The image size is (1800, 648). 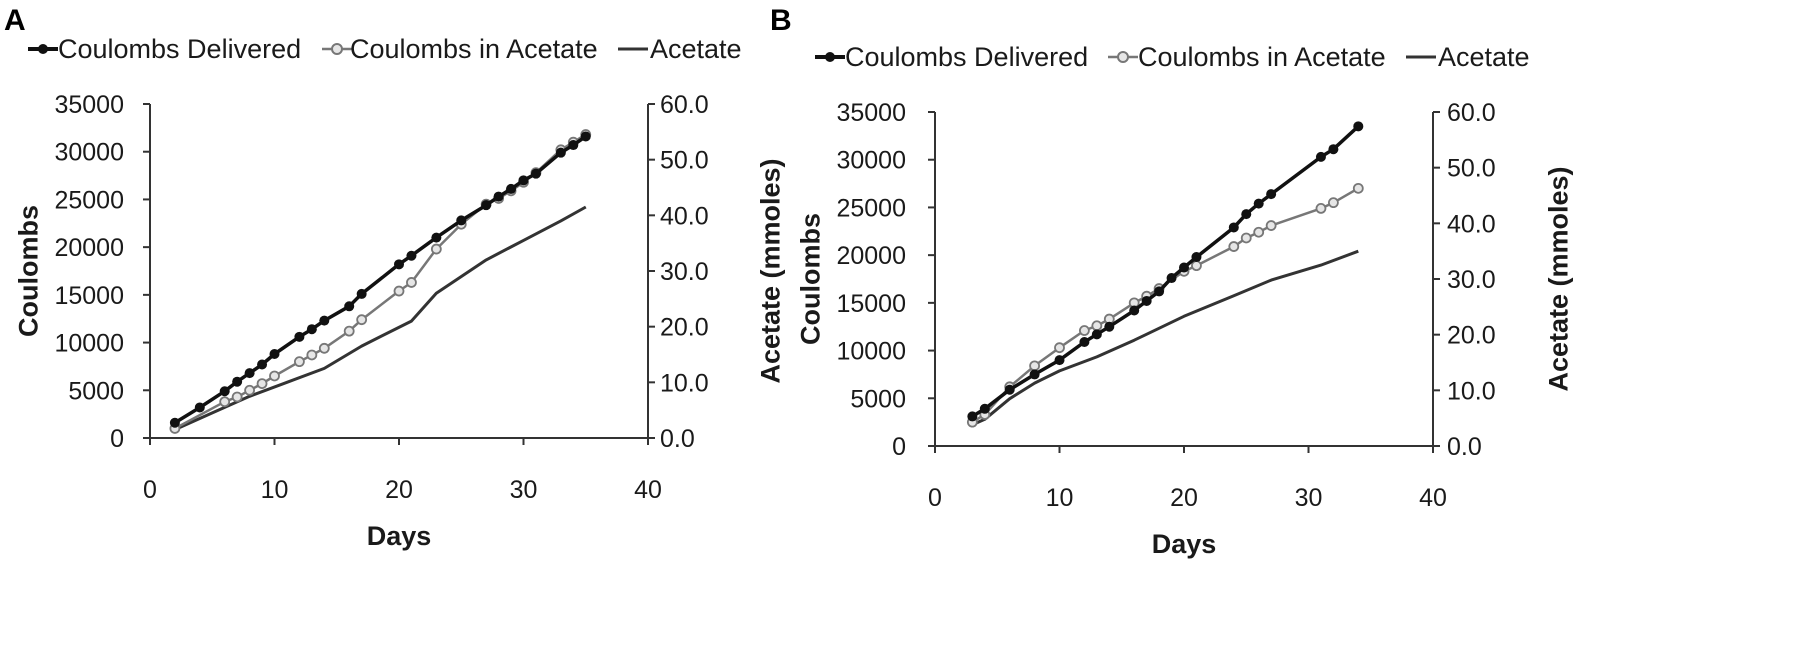 I want to click on x-tick-label: 20, so click(x=1184, y=498).